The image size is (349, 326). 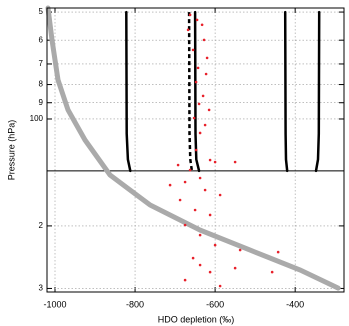 I want to click on x-tick-label: -1000, so click(x=54, y=304).